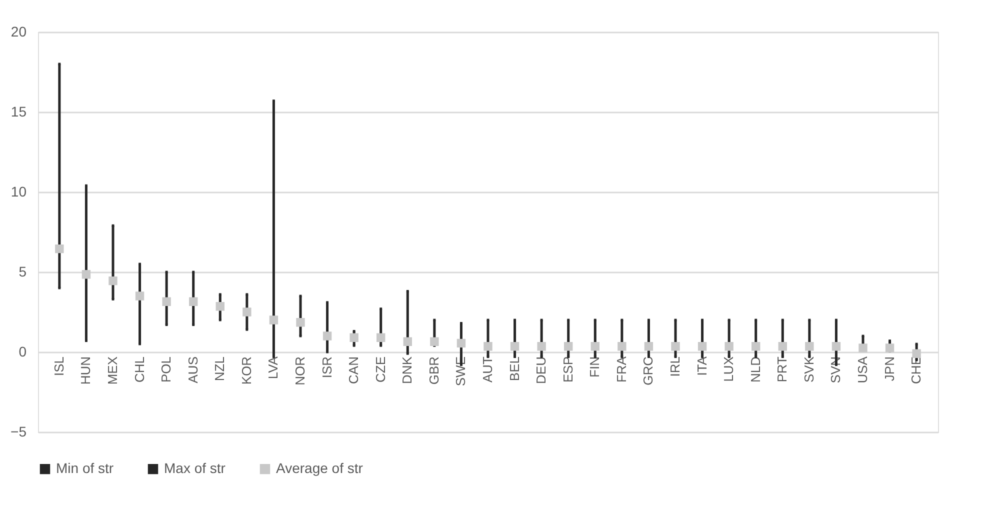 The width and height of the screenshot is (993, 525). I want to click on legend-label: Min of str, so click(85, 468).